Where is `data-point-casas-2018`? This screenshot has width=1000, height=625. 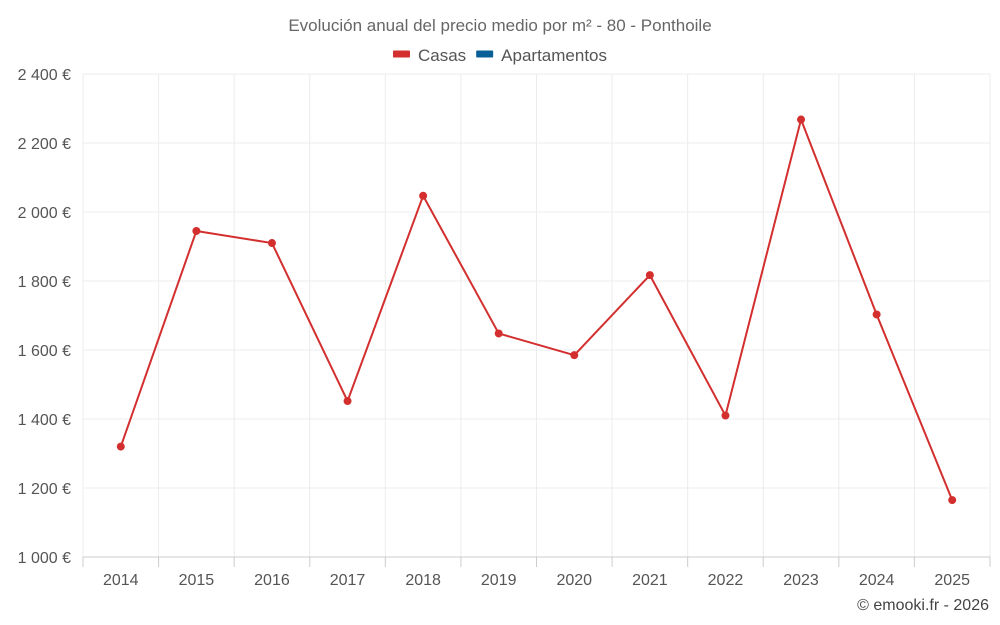 data-point-casas-2018 is located at coordinates (423, 195).